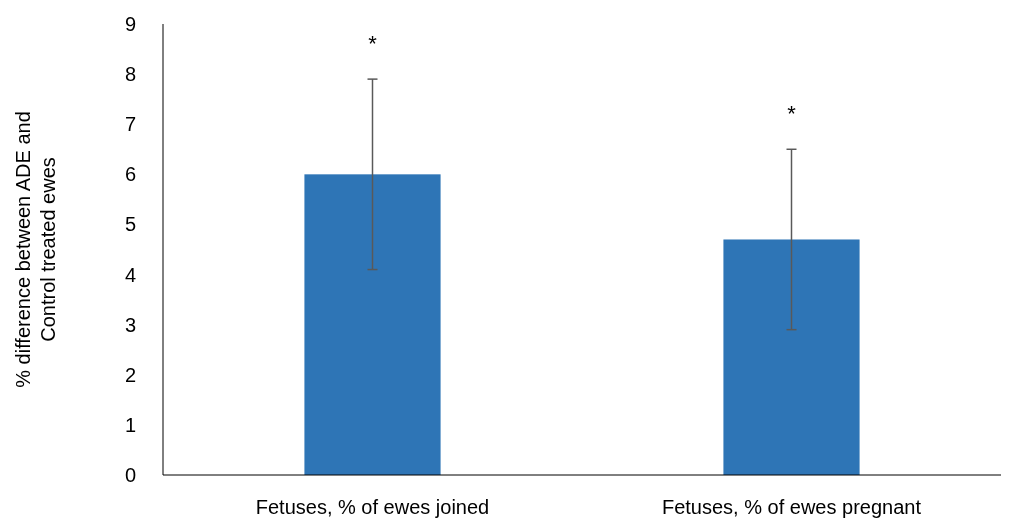 The width and height of the screenshot is (1009, 528). What do you see at coordinates (130, 374) in the screenshot?
I see `y-tick-label: 2` at bounding box center [130, 374].